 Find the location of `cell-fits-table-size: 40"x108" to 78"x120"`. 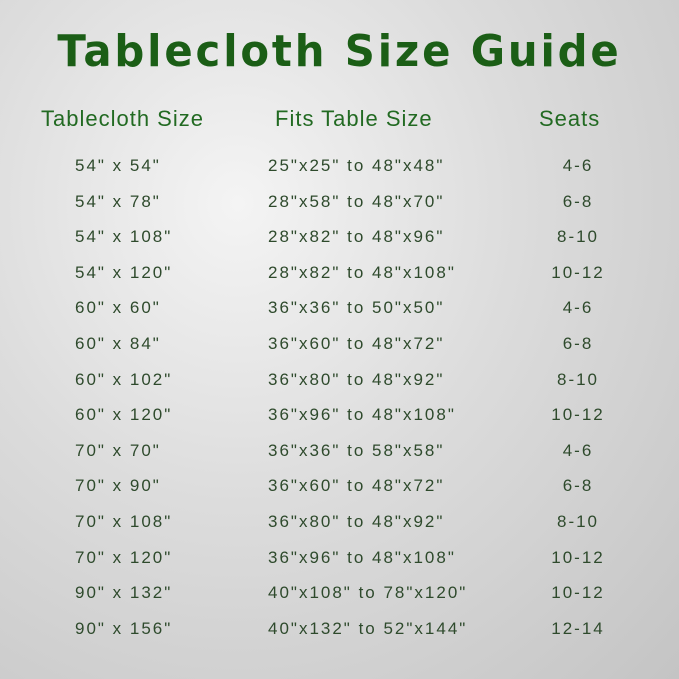

cell-fits-table-size: 40"x108" to 78"x120" is located at coordinates (368, 593).